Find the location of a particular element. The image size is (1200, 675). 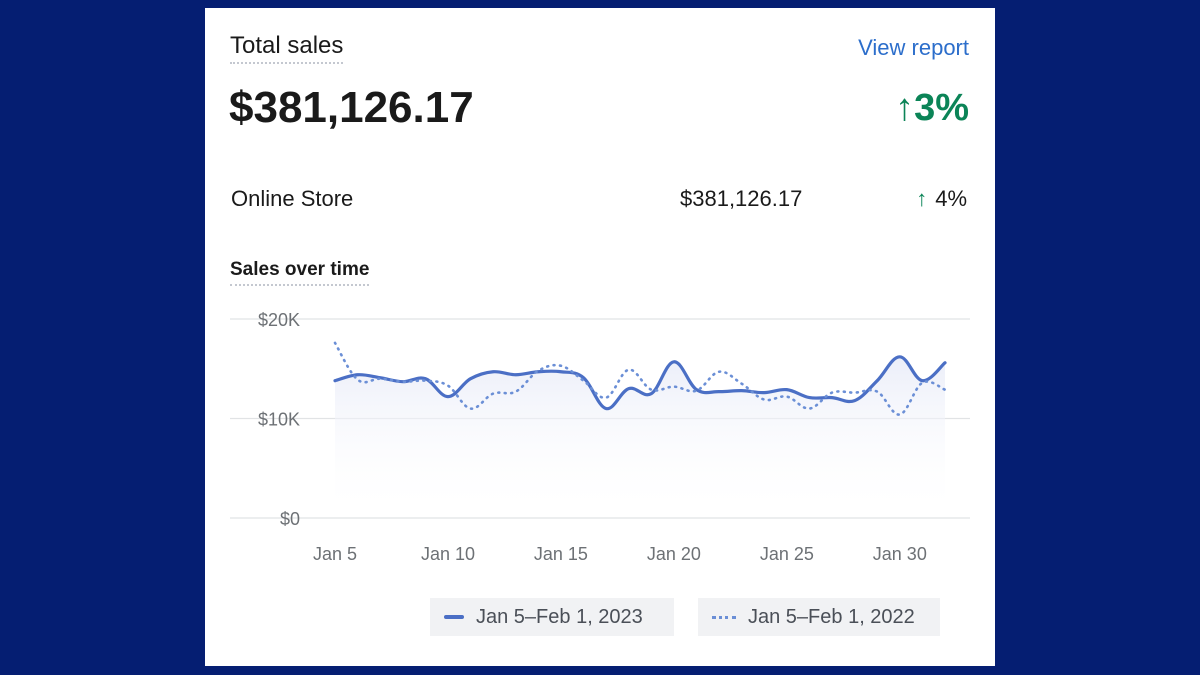

series-line-previous is located at coordinates (640, 378).